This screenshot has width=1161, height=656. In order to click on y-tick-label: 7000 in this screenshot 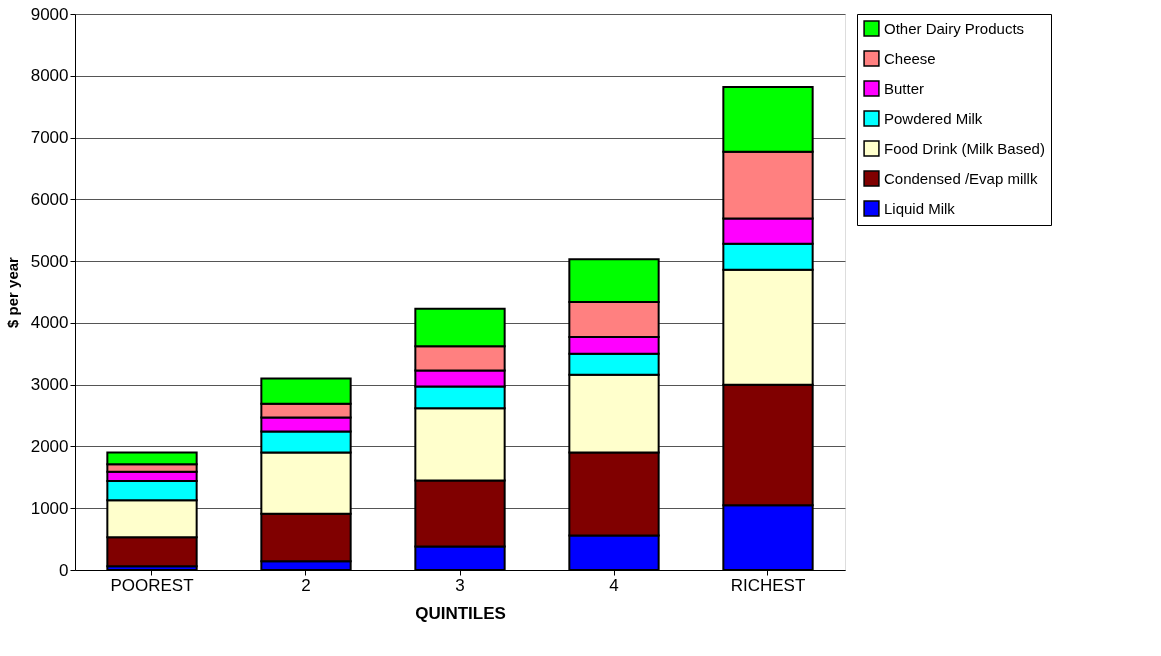, I will do `click(49, 138)`.